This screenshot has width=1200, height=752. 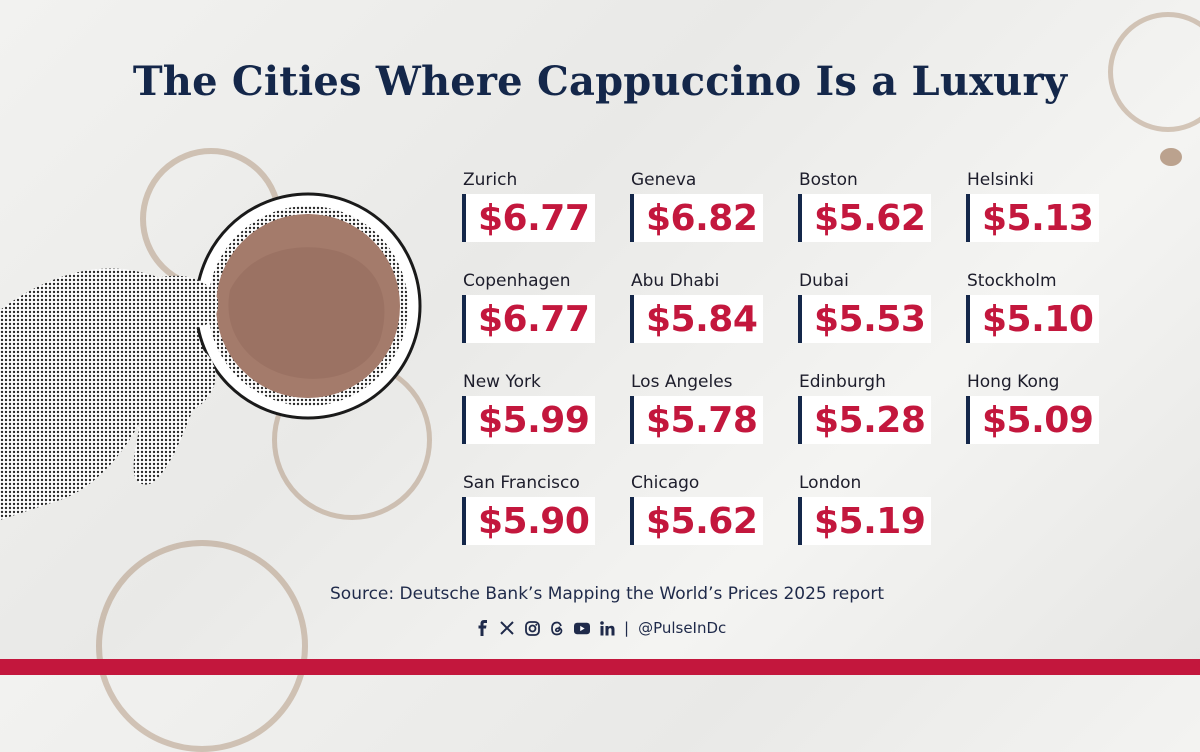 I want to click on city-card: Copenhagen $6.77, so click(x=542, y=311).